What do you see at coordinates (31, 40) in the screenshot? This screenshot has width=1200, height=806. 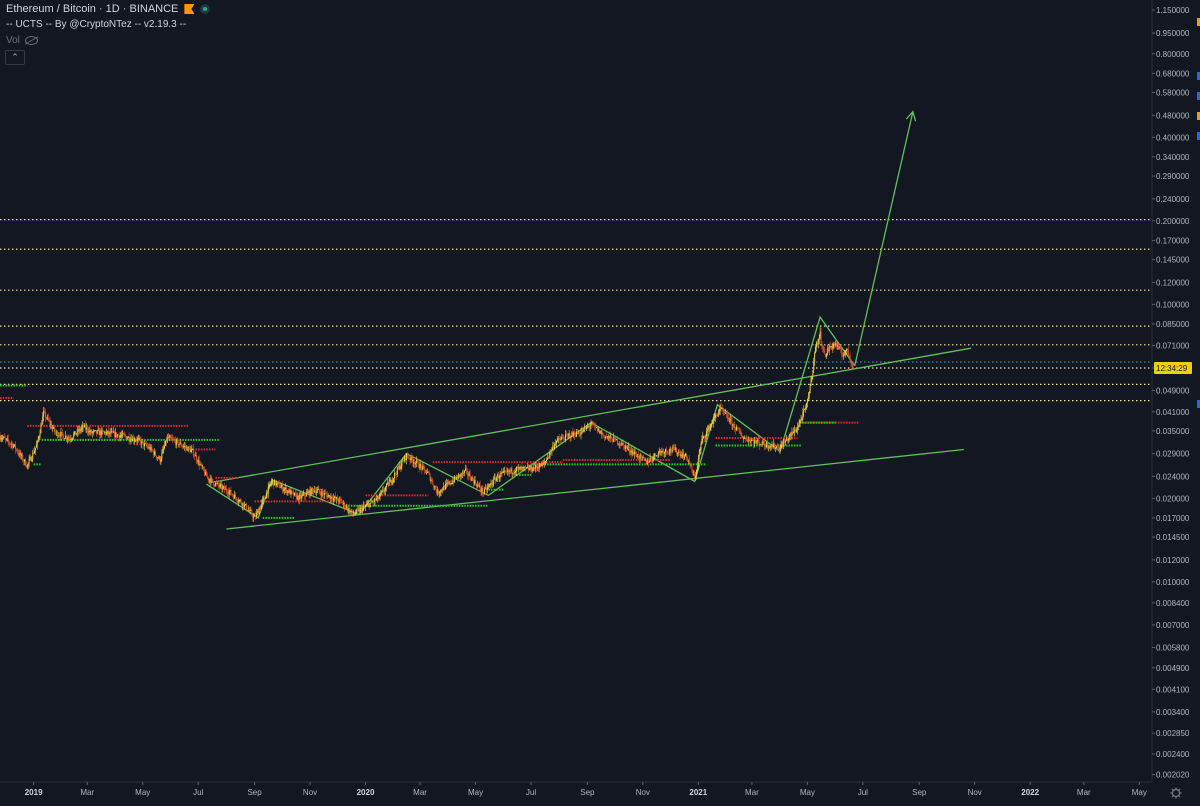 I see `eye-hidden-icon` at bounding box center [31, 40].